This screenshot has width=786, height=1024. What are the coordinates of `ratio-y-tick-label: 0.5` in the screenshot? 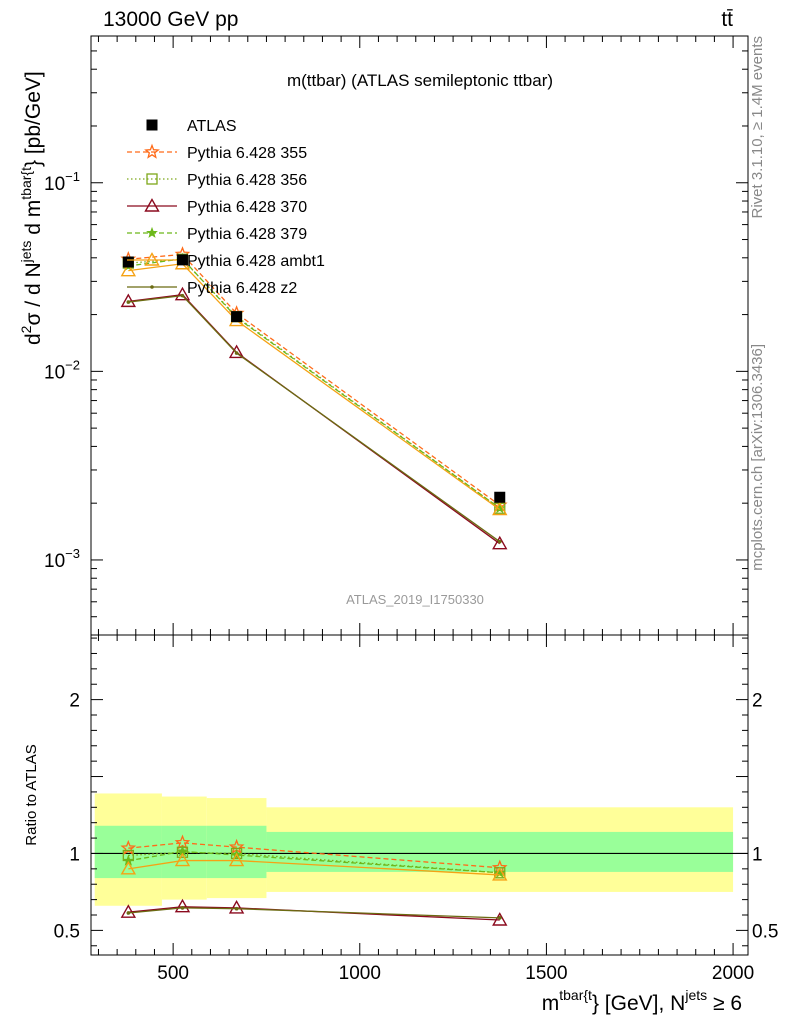 It's located at (67, 931).